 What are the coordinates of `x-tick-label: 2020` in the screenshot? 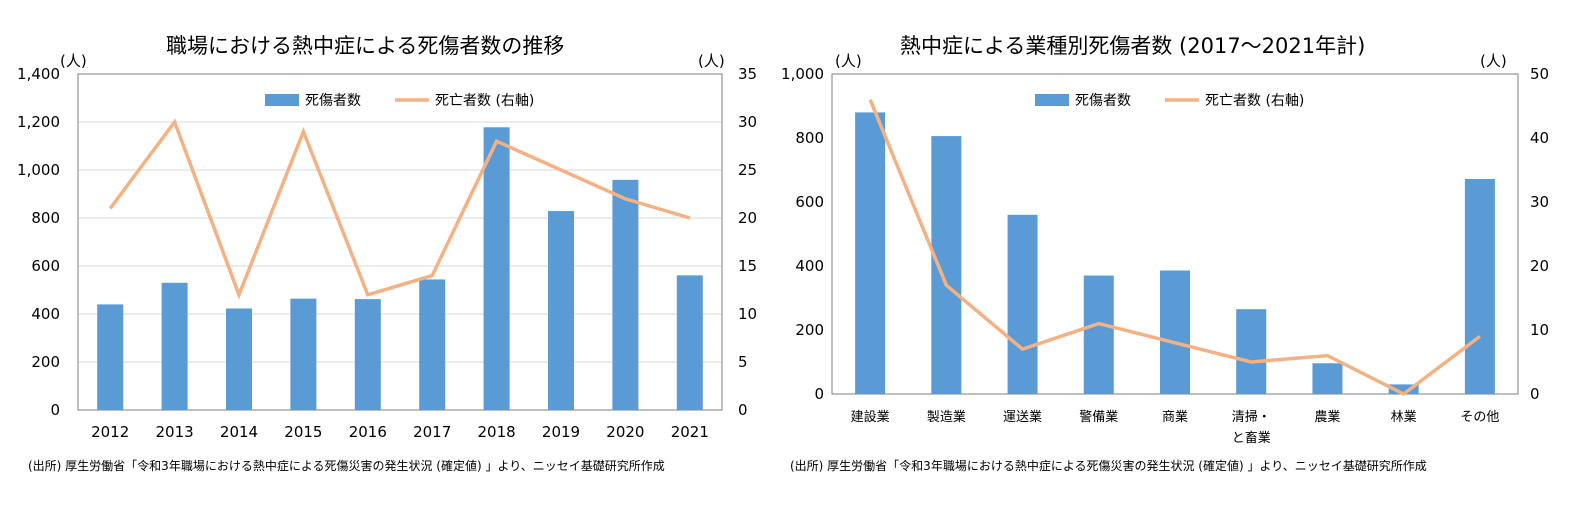 It's located at (625, 432).